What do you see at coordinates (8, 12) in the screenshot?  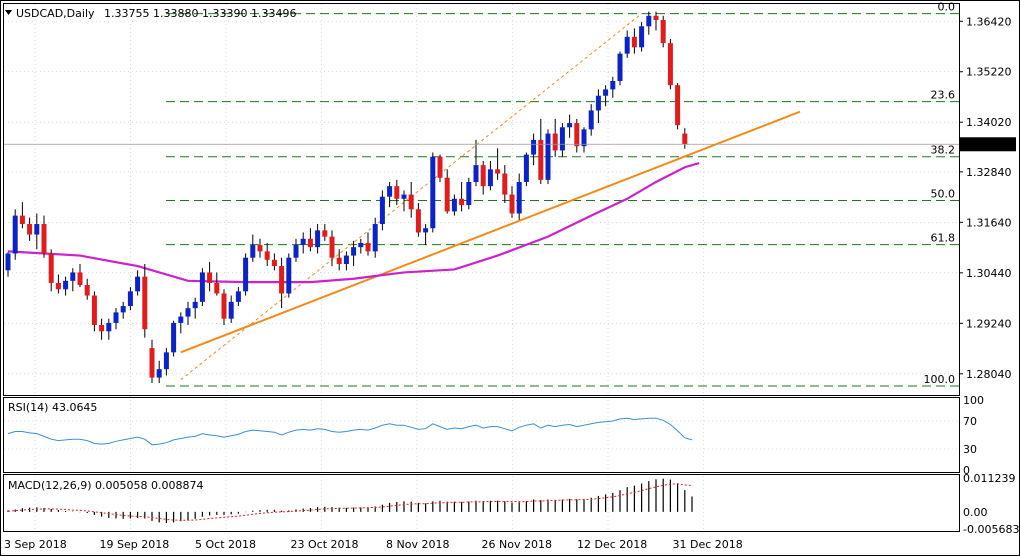 I see `dropdown-triangle-icon` at bounding box center [8, 12].